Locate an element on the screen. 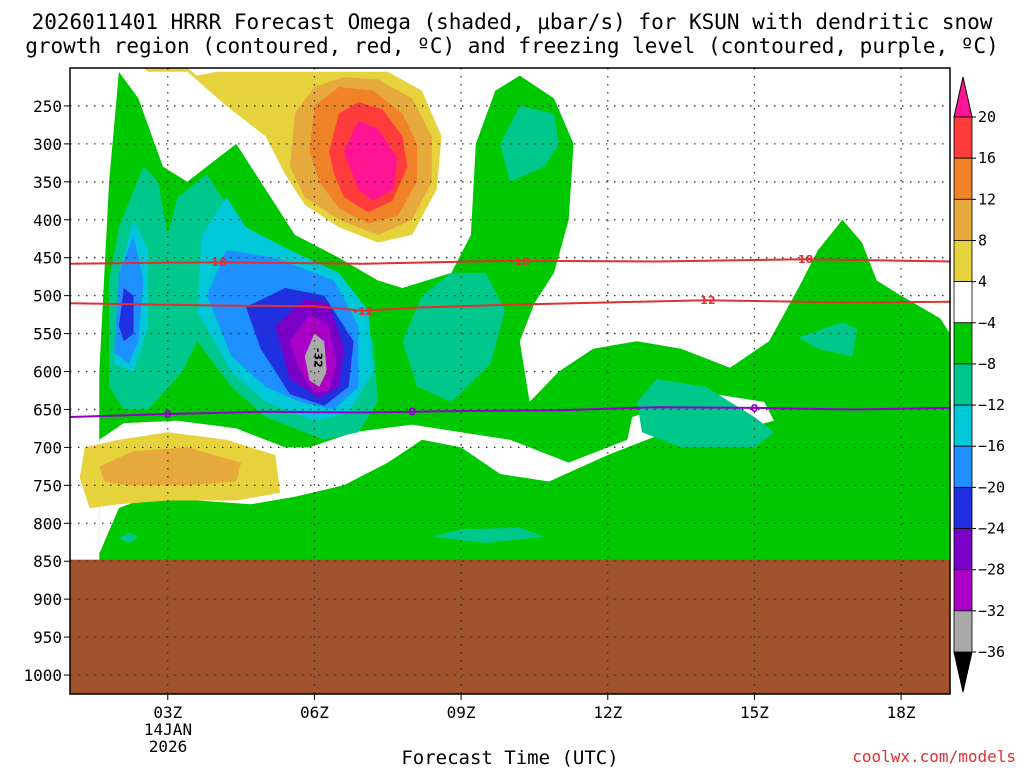 The height and width of the screenshot is (768, 1024). y-tick-label-700: 700 is located at coordinates (47, 447).